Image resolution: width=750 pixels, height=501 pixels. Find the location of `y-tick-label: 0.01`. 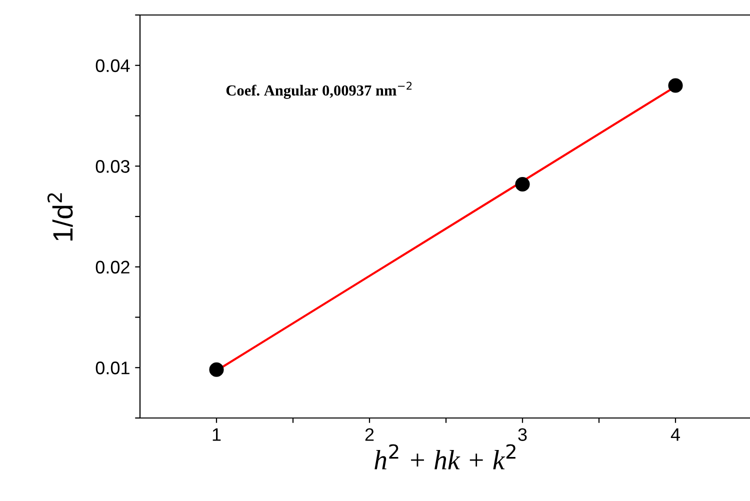

y-tick-label: 0.01 is located at coordinates (113, 368).